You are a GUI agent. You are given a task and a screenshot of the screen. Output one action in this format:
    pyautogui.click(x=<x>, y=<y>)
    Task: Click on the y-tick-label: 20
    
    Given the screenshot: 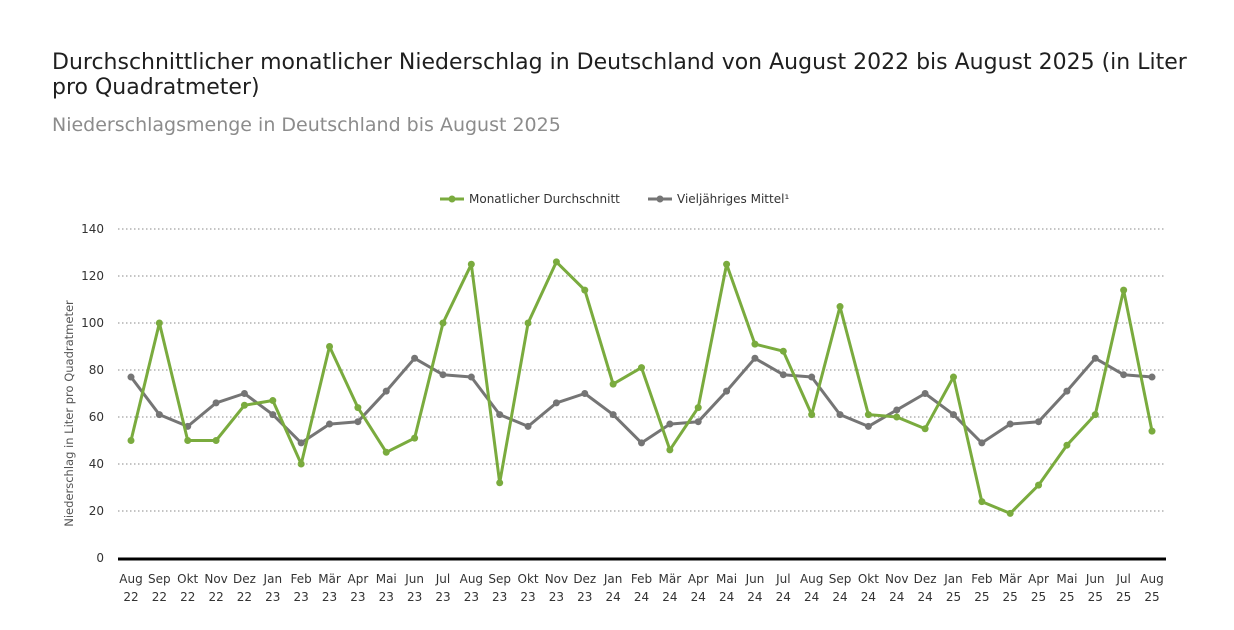 What is the action you would take?
    pyautogui.click(x=96, y=511)
    